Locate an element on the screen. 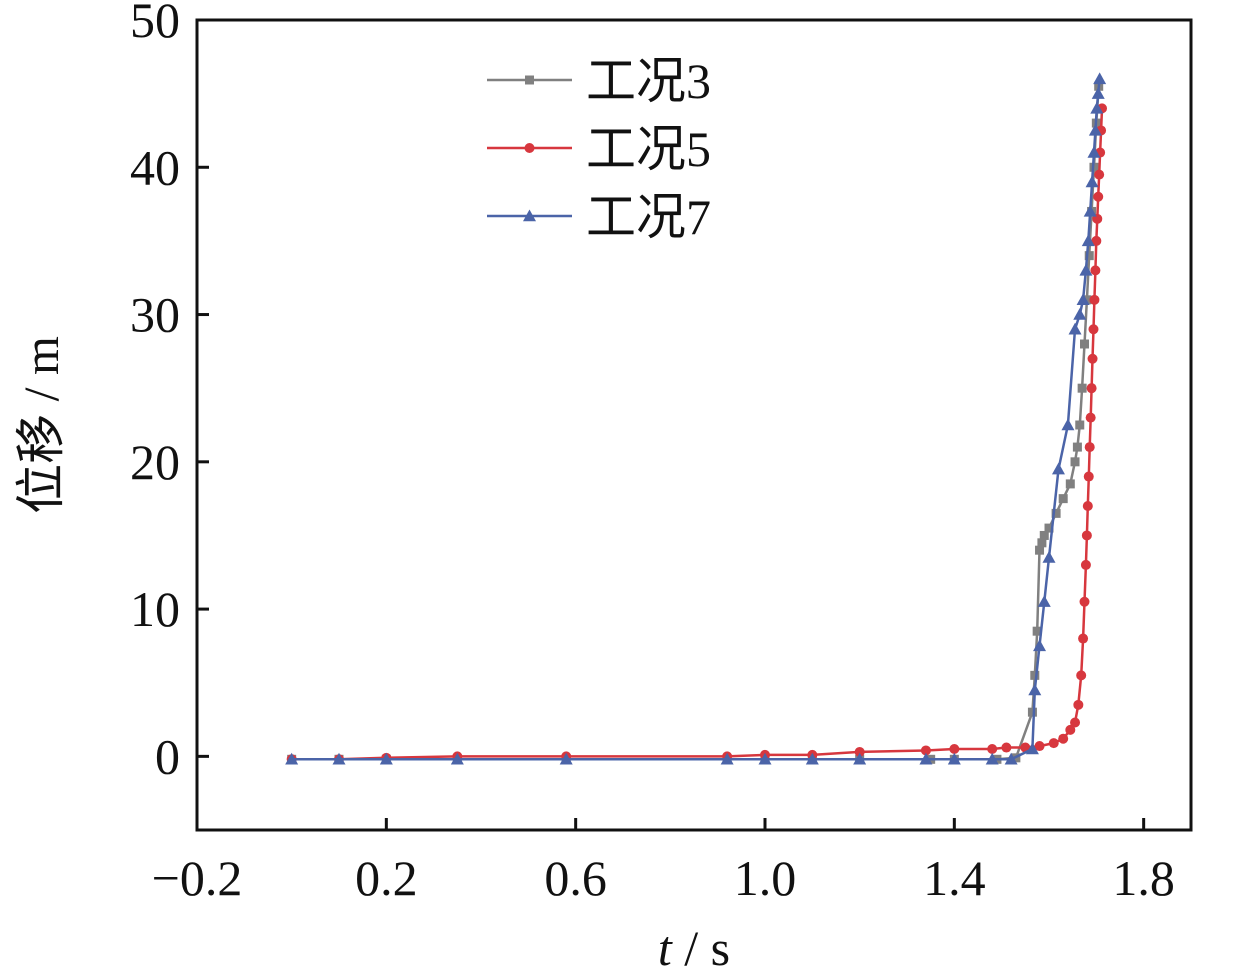  legend-label: 工况7 is located at coordinates (648, 217).